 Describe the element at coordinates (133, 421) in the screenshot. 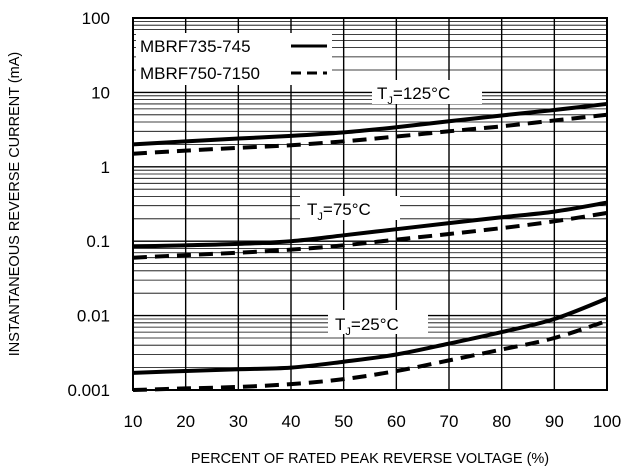

I see `x-tick-label: 10` at that location.